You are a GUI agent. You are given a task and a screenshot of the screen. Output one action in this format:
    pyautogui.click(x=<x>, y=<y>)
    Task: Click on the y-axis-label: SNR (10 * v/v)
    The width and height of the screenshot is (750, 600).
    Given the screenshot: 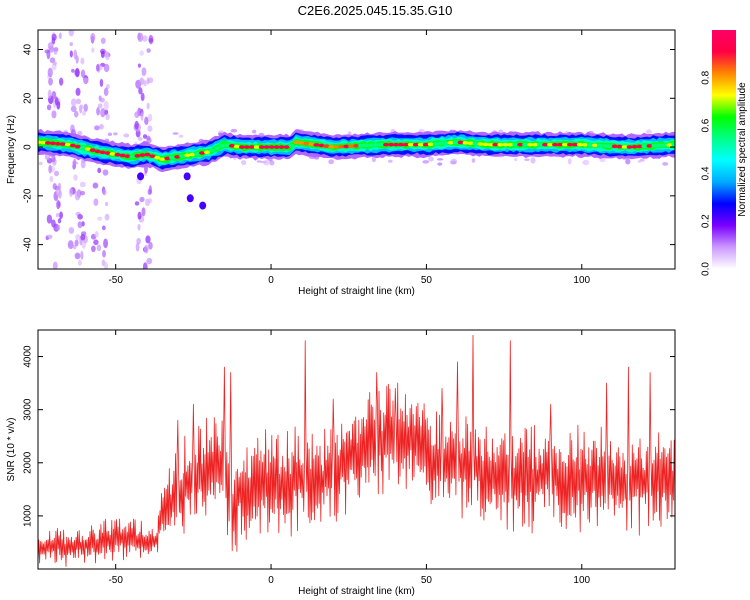 What is the action you would take?
    pyautogui.click(x=11, y=450)
    